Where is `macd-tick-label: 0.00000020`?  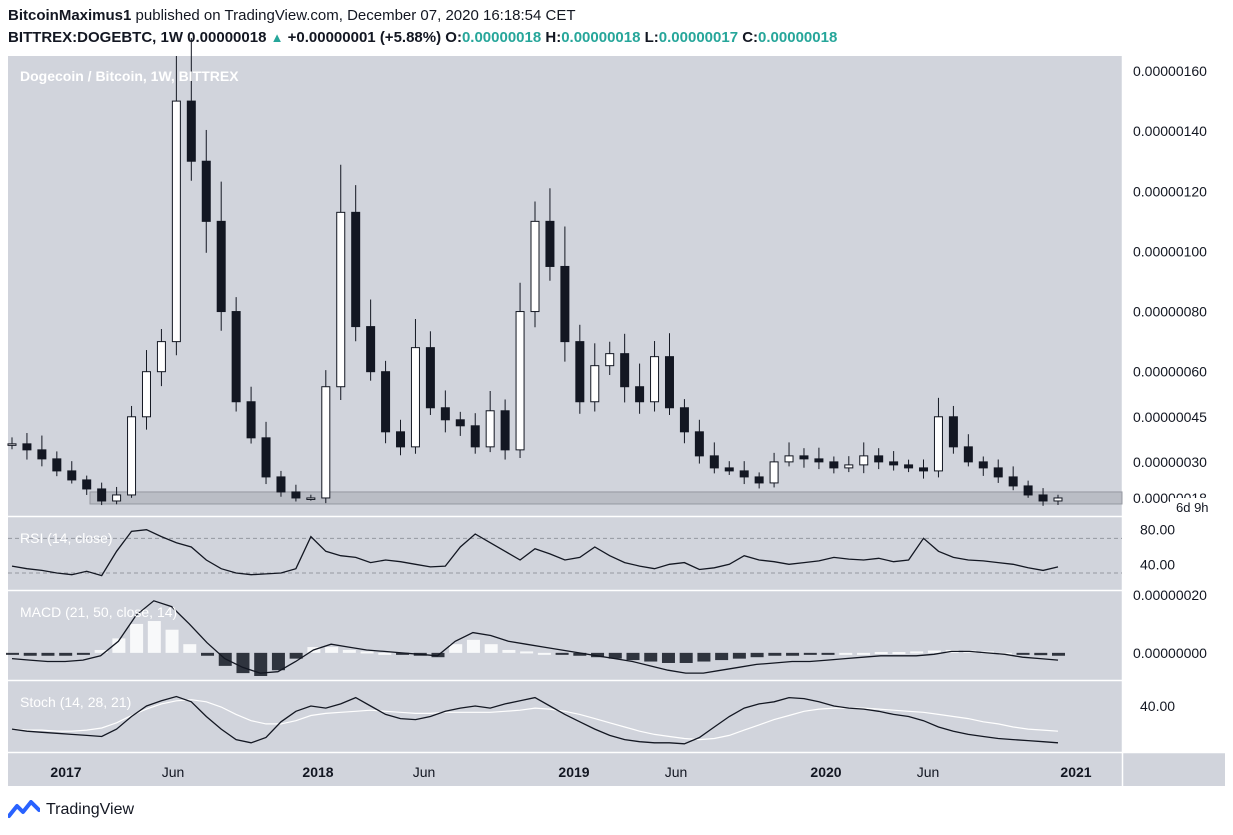
macd-tick-label: 0.00000020 is located at coordinates (1170, 595).